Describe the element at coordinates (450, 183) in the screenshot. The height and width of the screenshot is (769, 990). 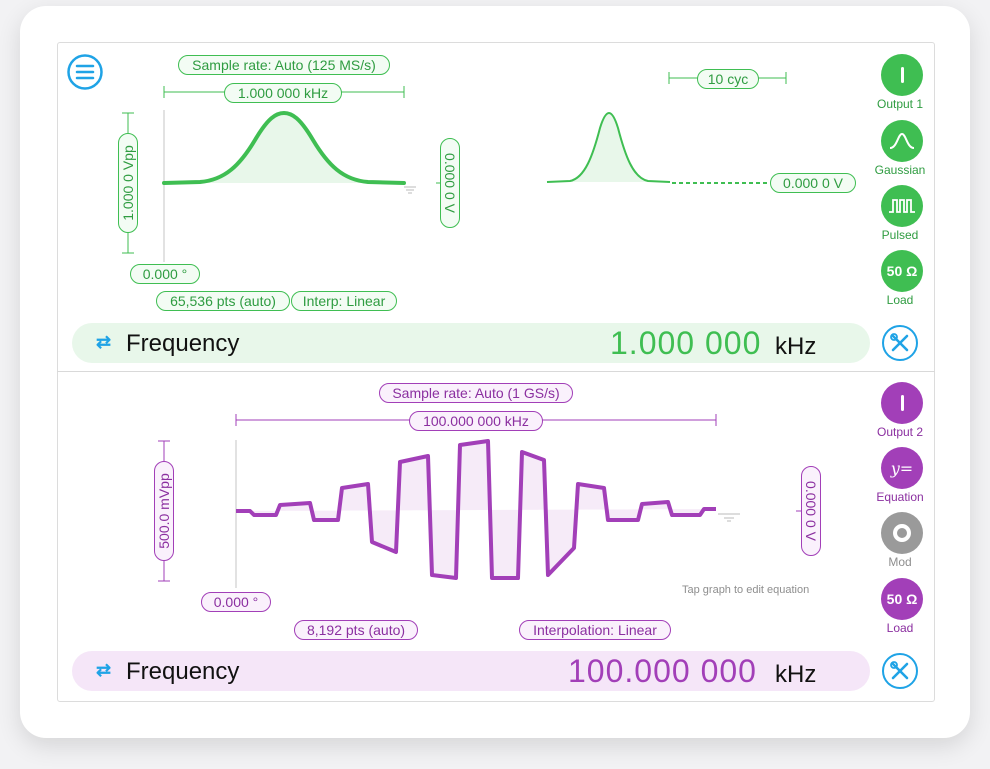
I see `channel1-offset: 0.000 0 V` at that location.